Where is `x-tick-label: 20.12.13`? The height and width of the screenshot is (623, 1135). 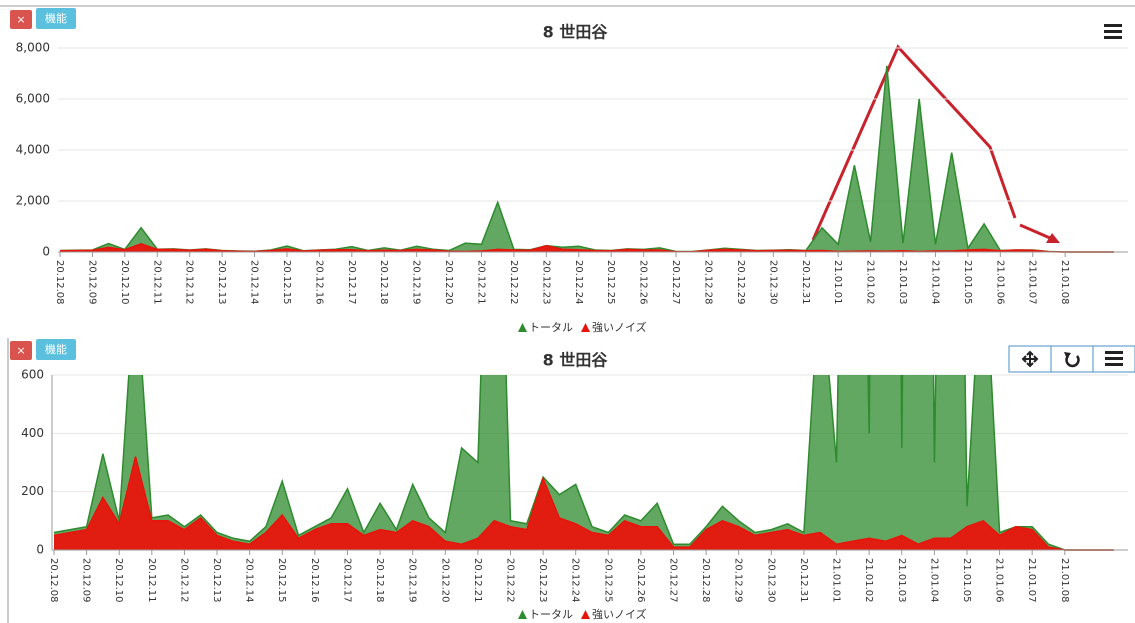
x-tick-label: 20.12.13 is located at coordinates (221, 282).